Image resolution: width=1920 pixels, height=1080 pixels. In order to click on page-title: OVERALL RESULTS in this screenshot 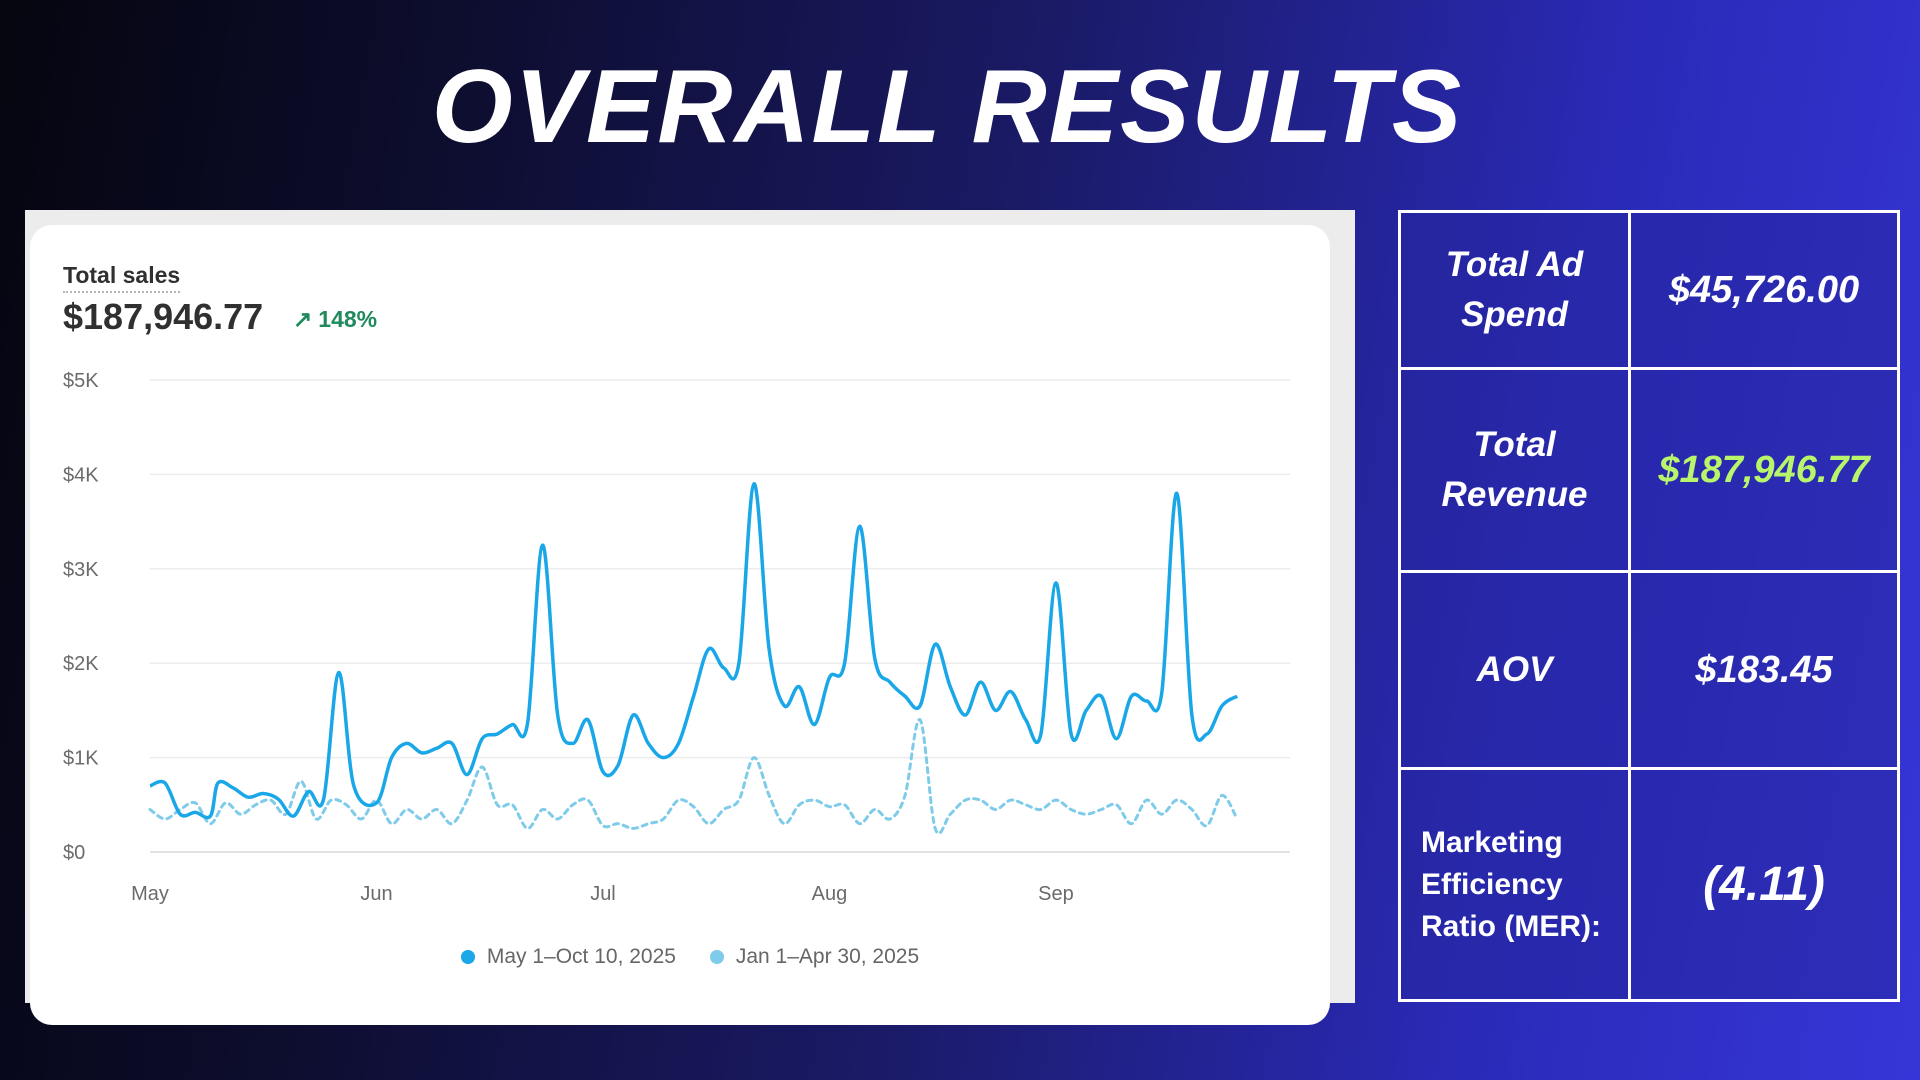, I will do `click(947, 107)`.